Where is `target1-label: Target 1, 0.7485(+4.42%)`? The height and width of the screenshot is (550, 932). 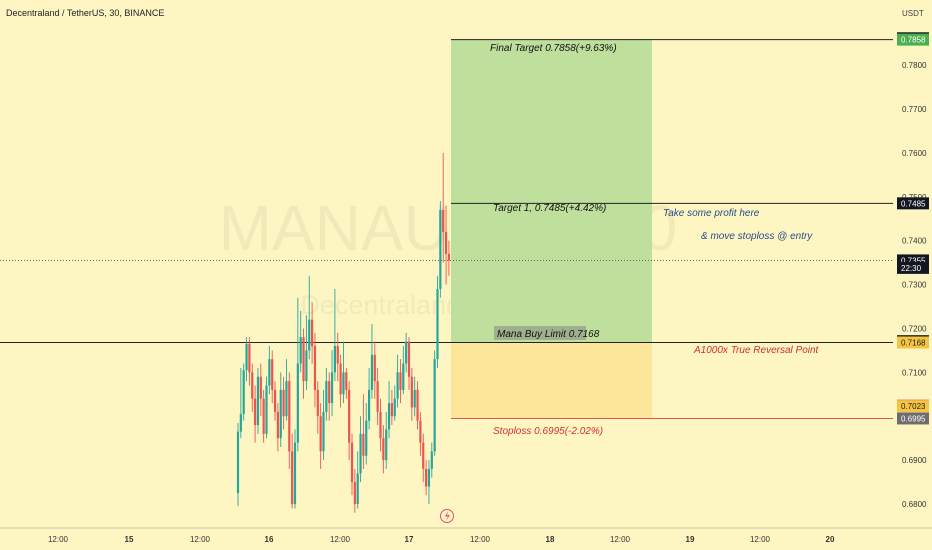 target1-label: Target 1, 0.7485(+4.42%) is located at coordinates (549, 208).